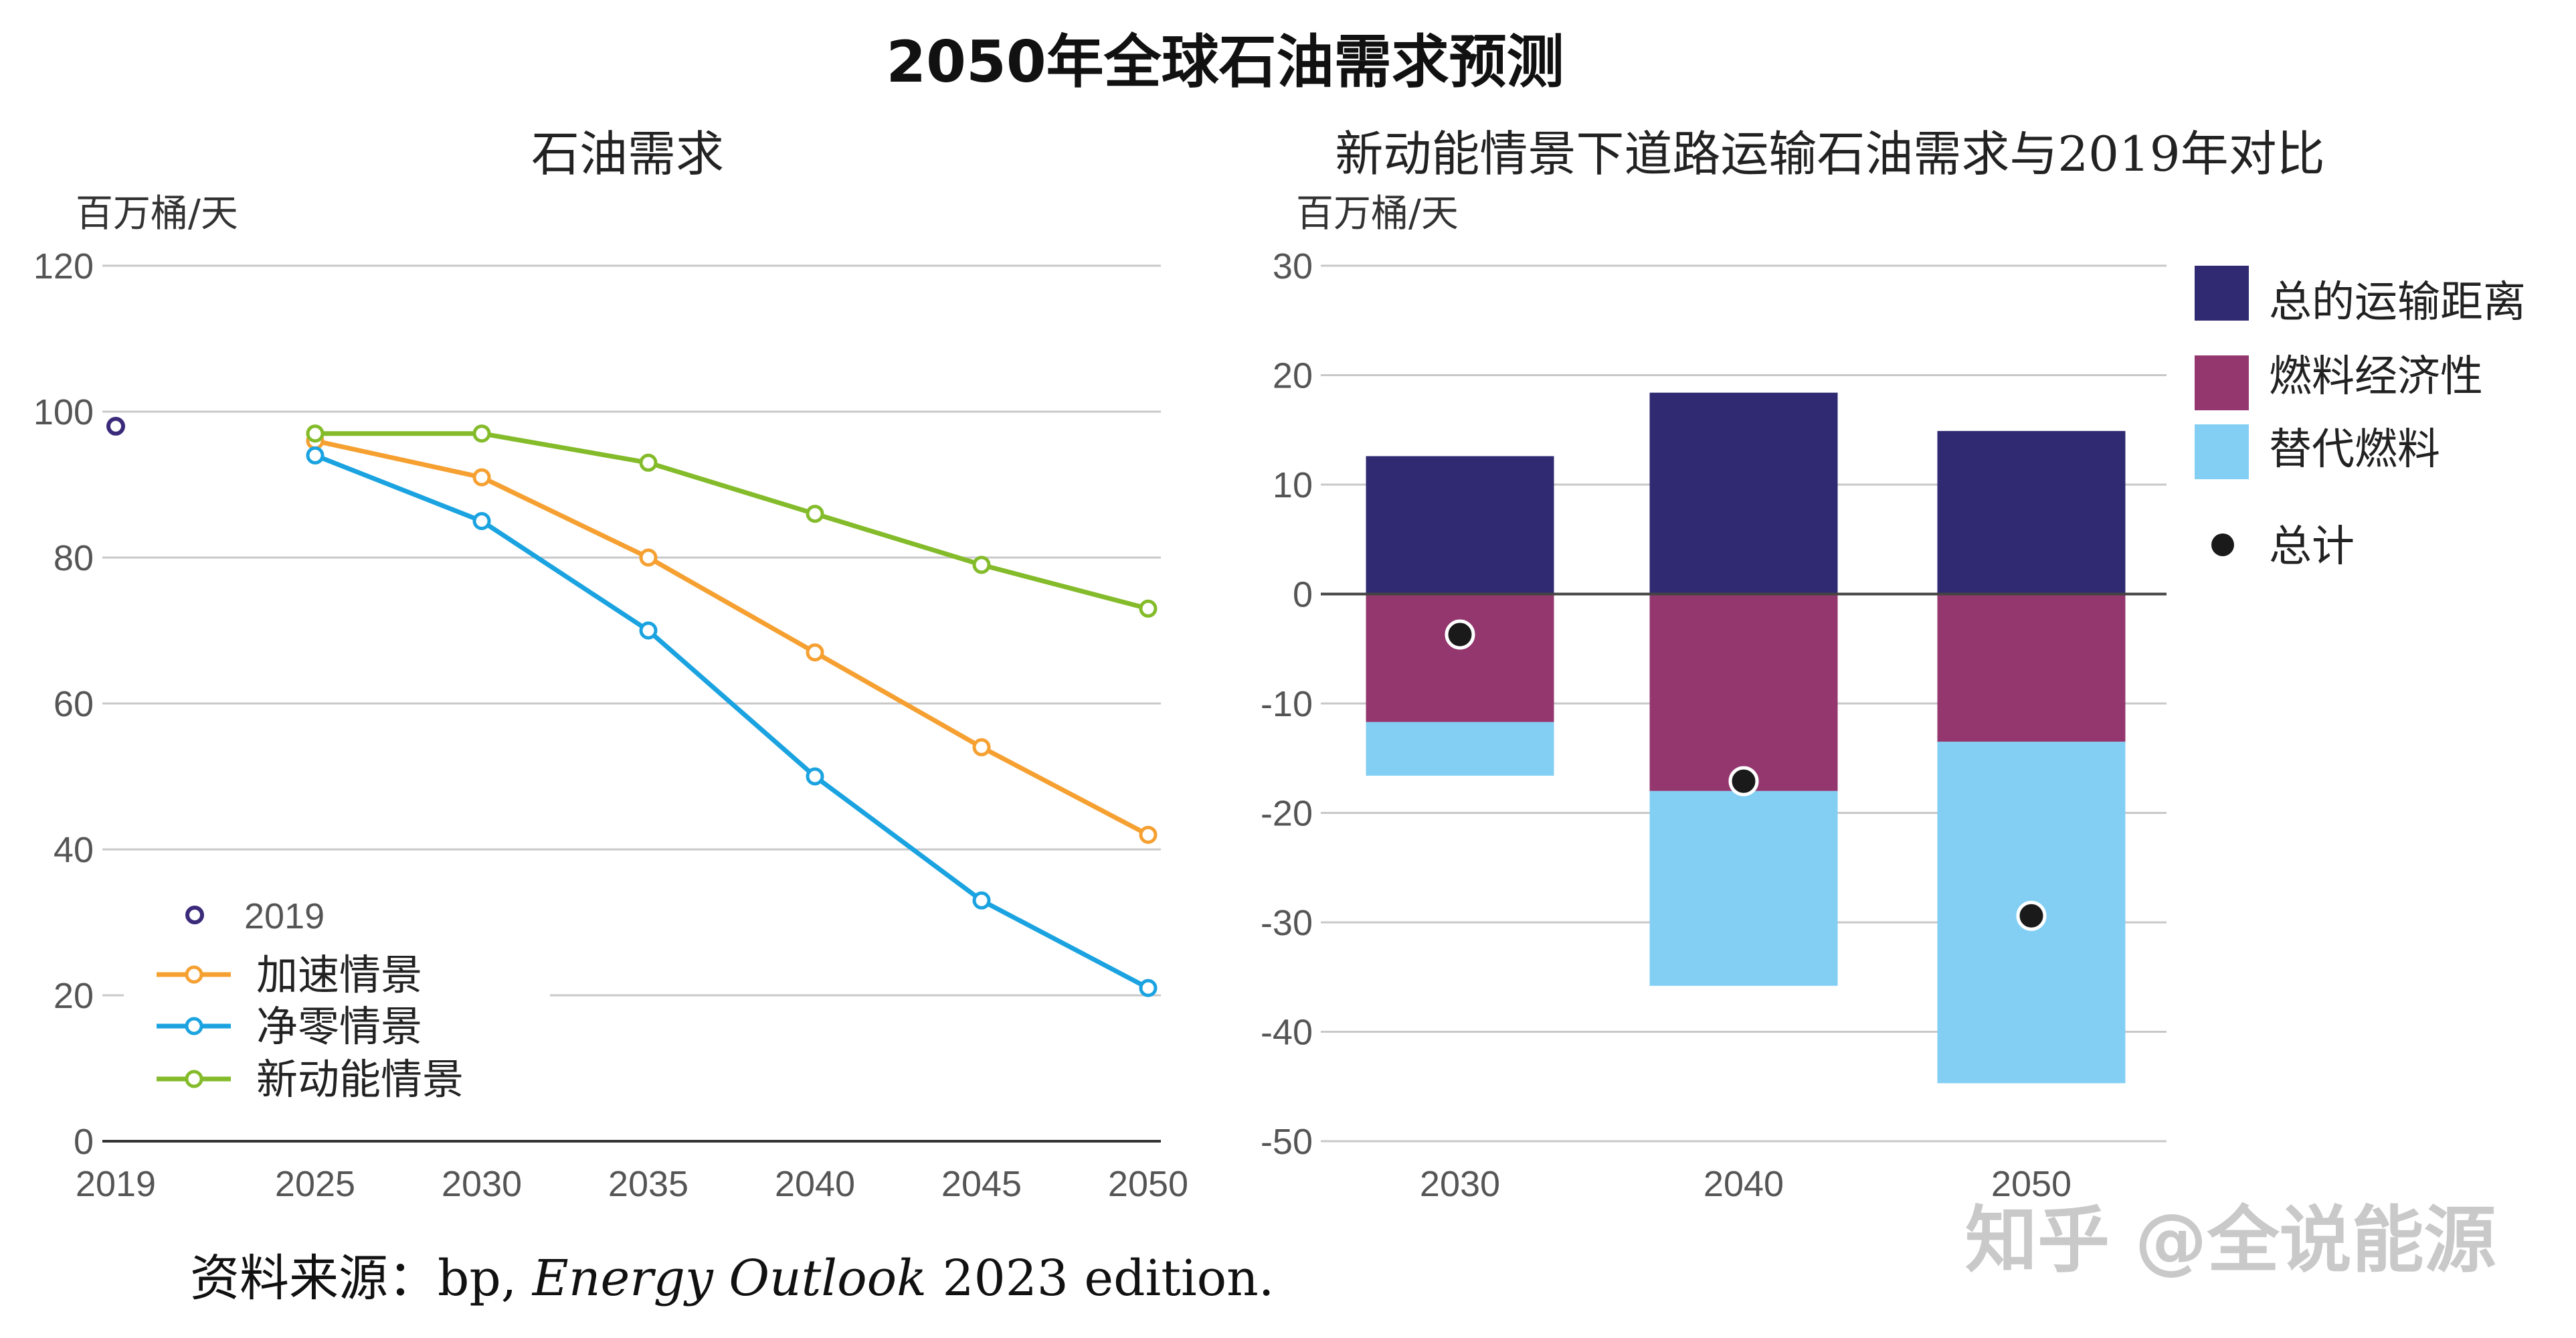 The width and height of the screenshot is (2576, 1338). What do you see at coordinates (981, 1184) in the screenshot?
I see `x-tick-label: 2045` at bounding box center [981, 1184].